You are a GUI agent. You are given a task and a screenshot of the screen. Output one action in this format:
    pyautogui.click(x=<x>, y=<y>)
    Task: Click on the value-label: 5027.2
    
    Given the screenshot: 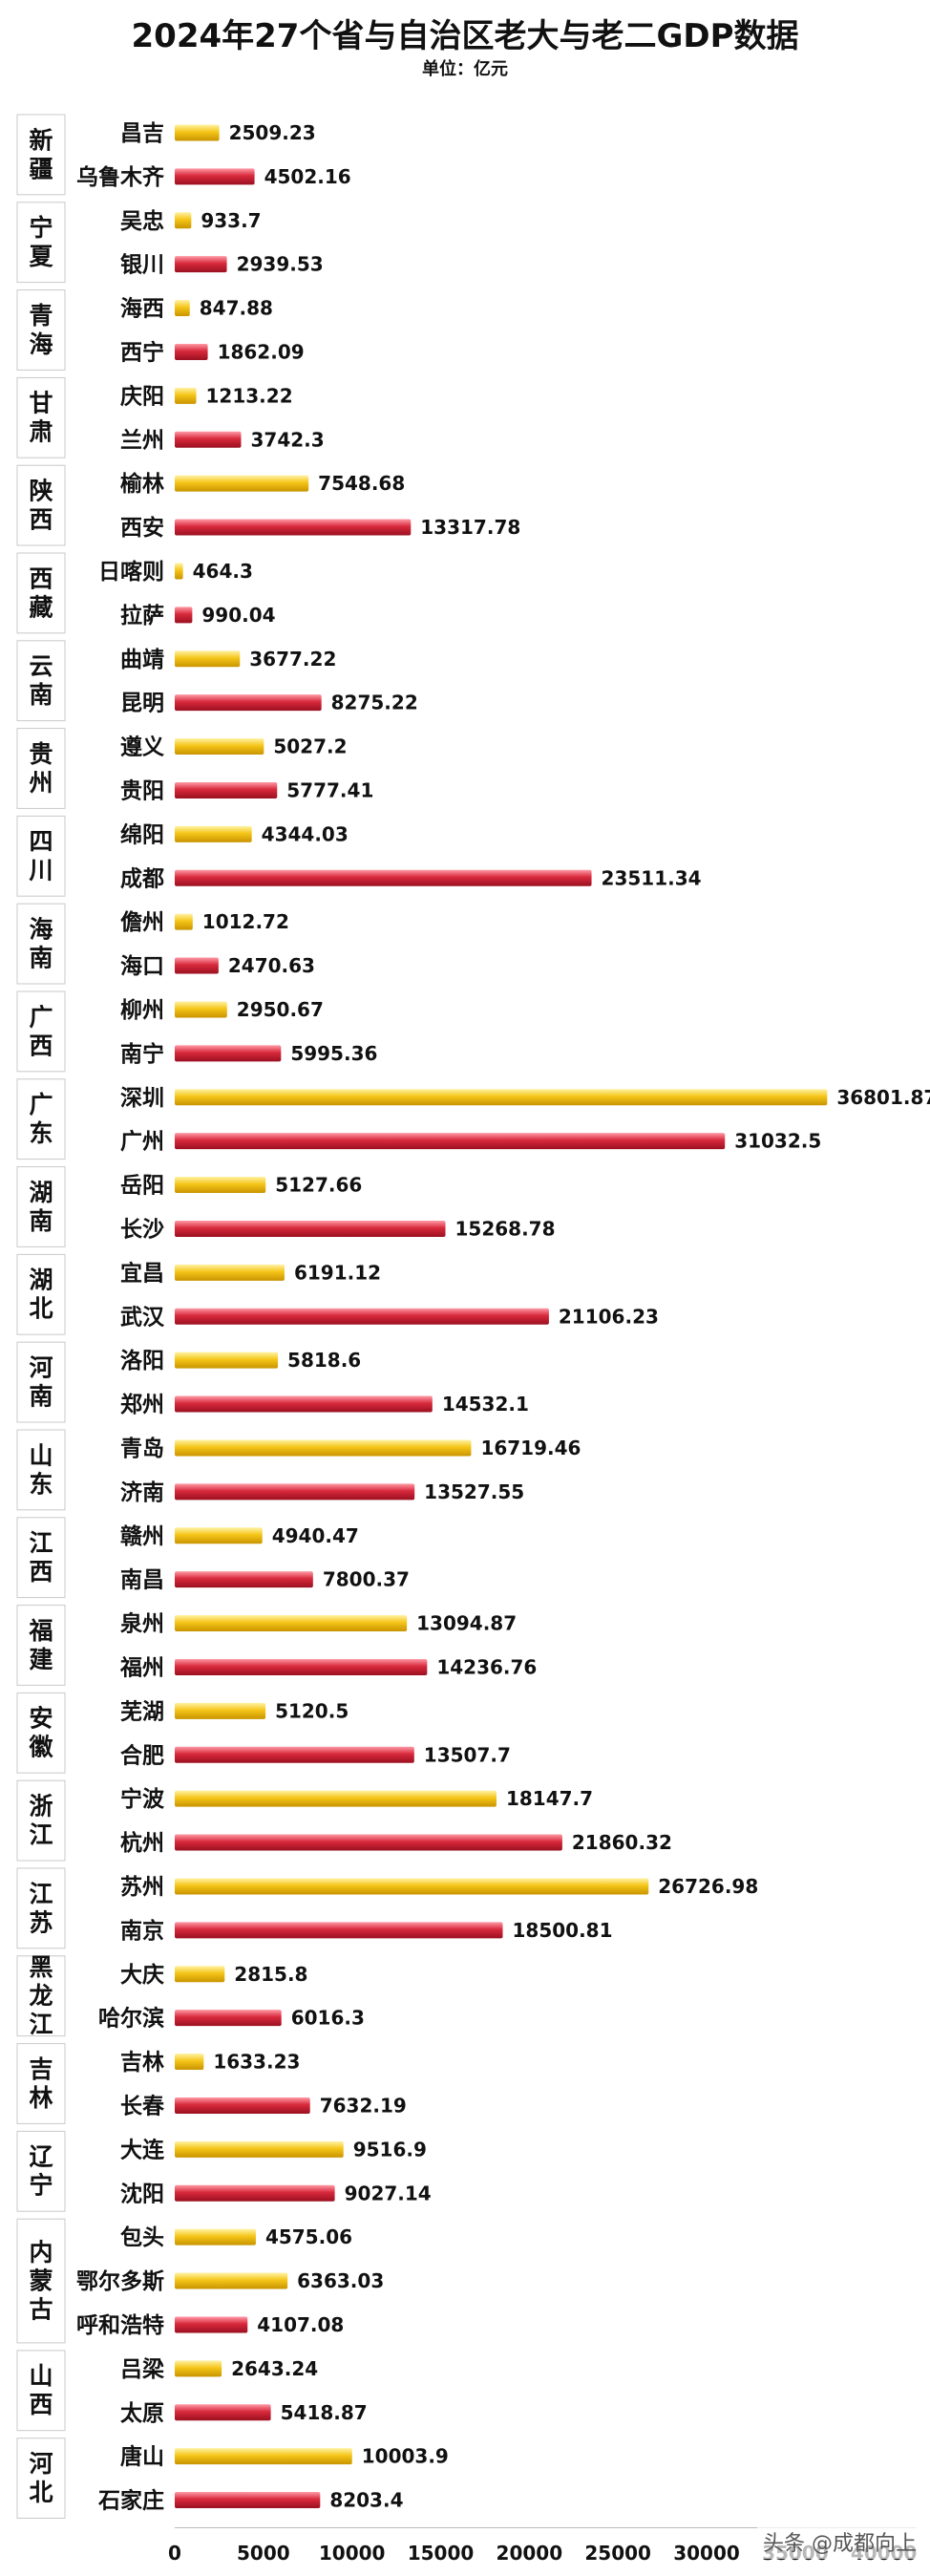 What is the action you would take?
    pyautogui.click(x=310, y=746)
    